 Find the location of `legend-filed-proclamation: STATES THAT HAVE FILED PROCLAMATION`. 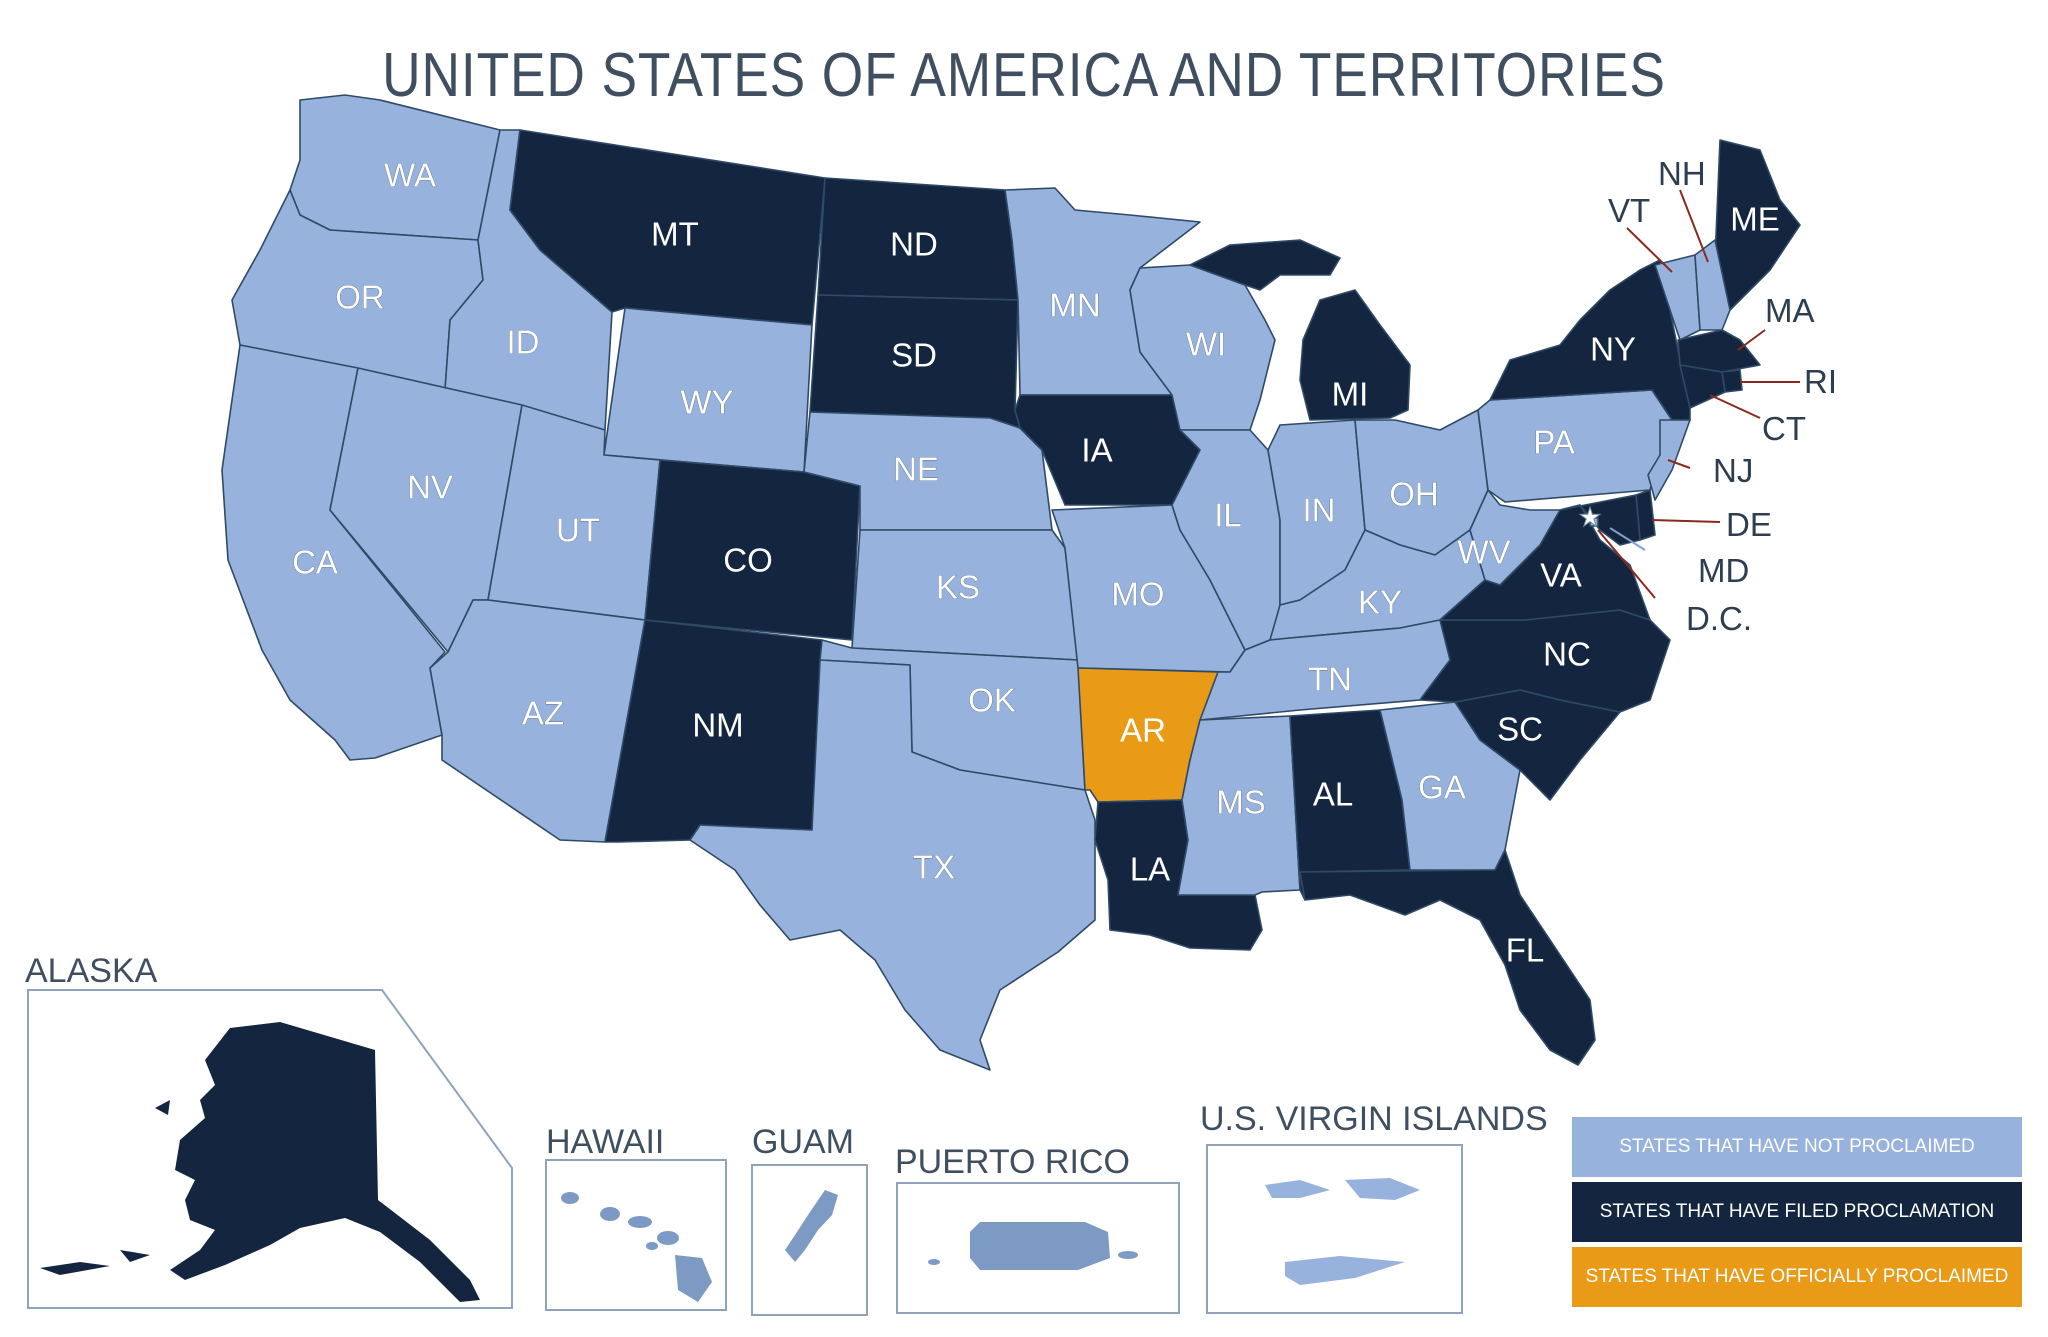

legend-filed-proclamation: STATES THAT HAVE FILED PROCLAMATION is located at coordinates (1797, 1212).